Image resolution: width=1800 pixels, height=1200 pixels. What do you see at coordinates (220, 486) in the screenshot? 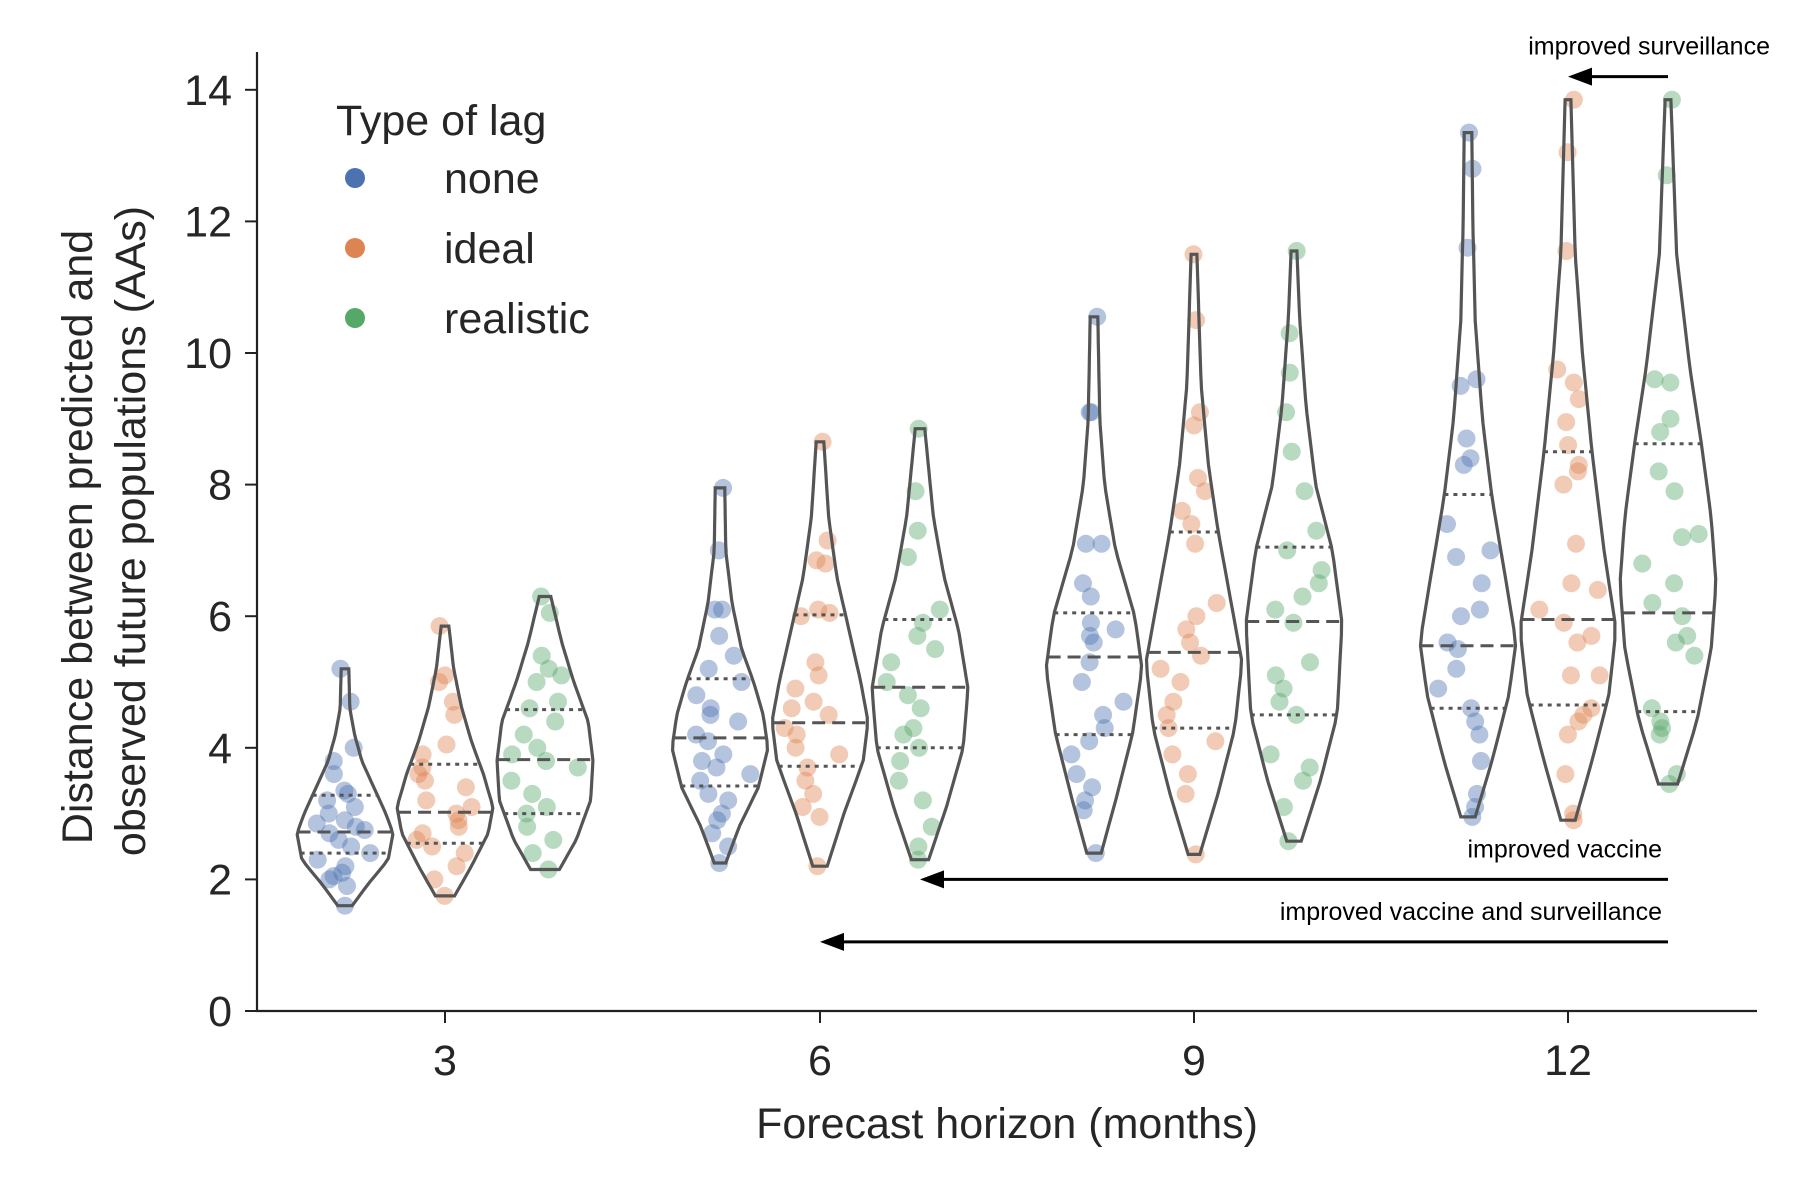
I see `y-tick-label: 8` at bounding box center [220, 486].